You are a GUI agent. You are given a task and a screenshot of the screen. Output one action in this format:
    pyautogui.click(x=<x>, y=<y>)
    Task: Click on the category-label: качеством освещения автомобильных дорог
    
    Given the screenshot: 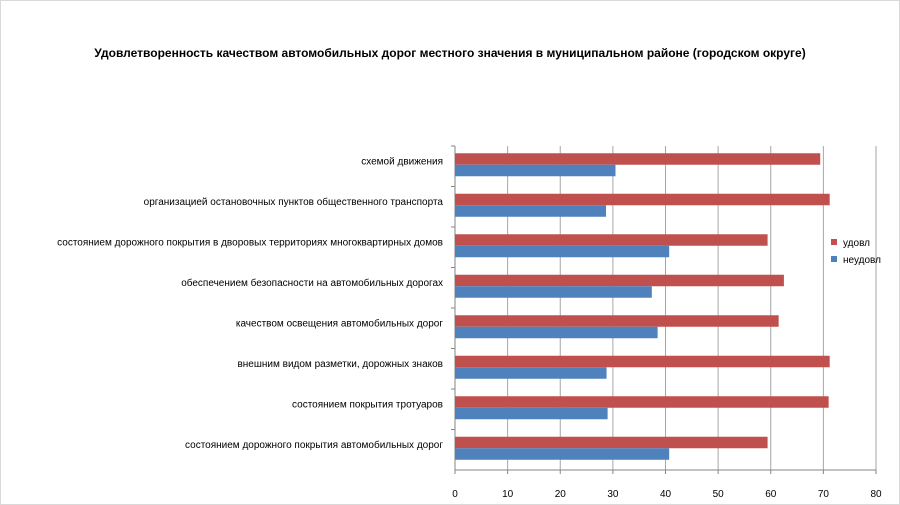 What is the action you would take?
    pyautogui.click(x=339, y=323)
    